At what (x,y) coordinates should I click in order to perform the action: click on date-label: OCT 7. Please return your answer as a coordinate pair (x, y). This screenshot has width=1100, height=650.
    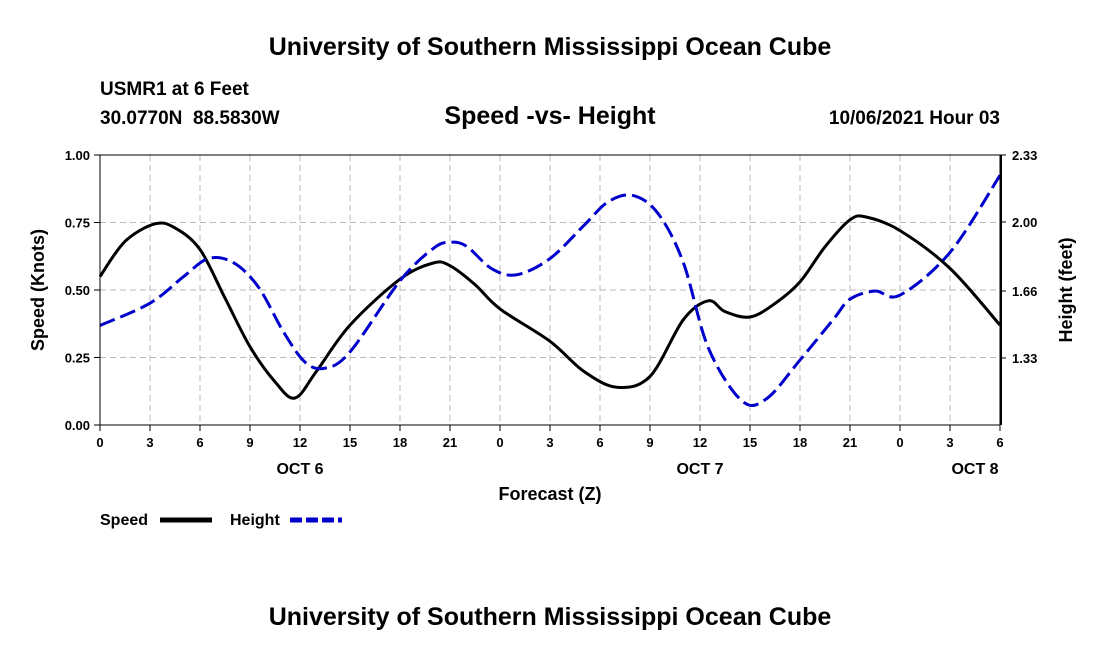
    Looking at the image, I should click on (699, 469).